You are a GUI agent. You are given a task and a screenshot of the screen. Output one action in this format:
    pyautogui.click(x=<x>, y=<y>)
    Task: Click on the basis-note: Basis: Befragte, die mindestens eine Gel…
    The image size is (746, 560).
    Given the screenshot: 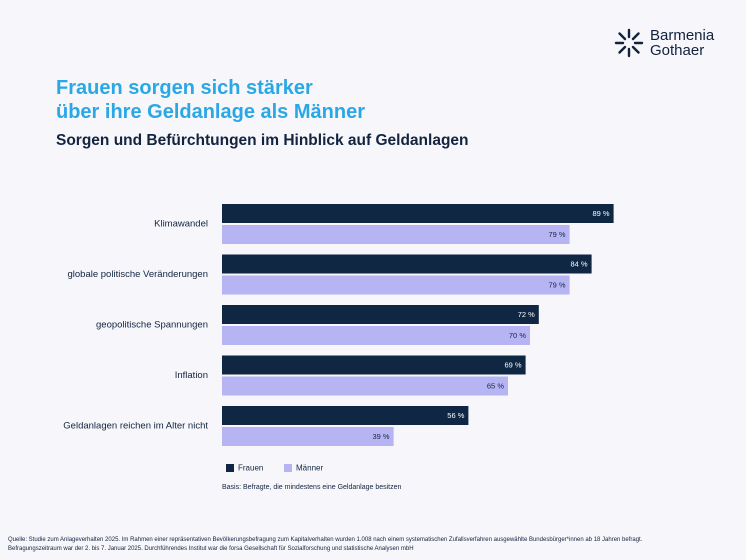 What is the action you would take?
    pyautogui.click(x=312, y=487)
    